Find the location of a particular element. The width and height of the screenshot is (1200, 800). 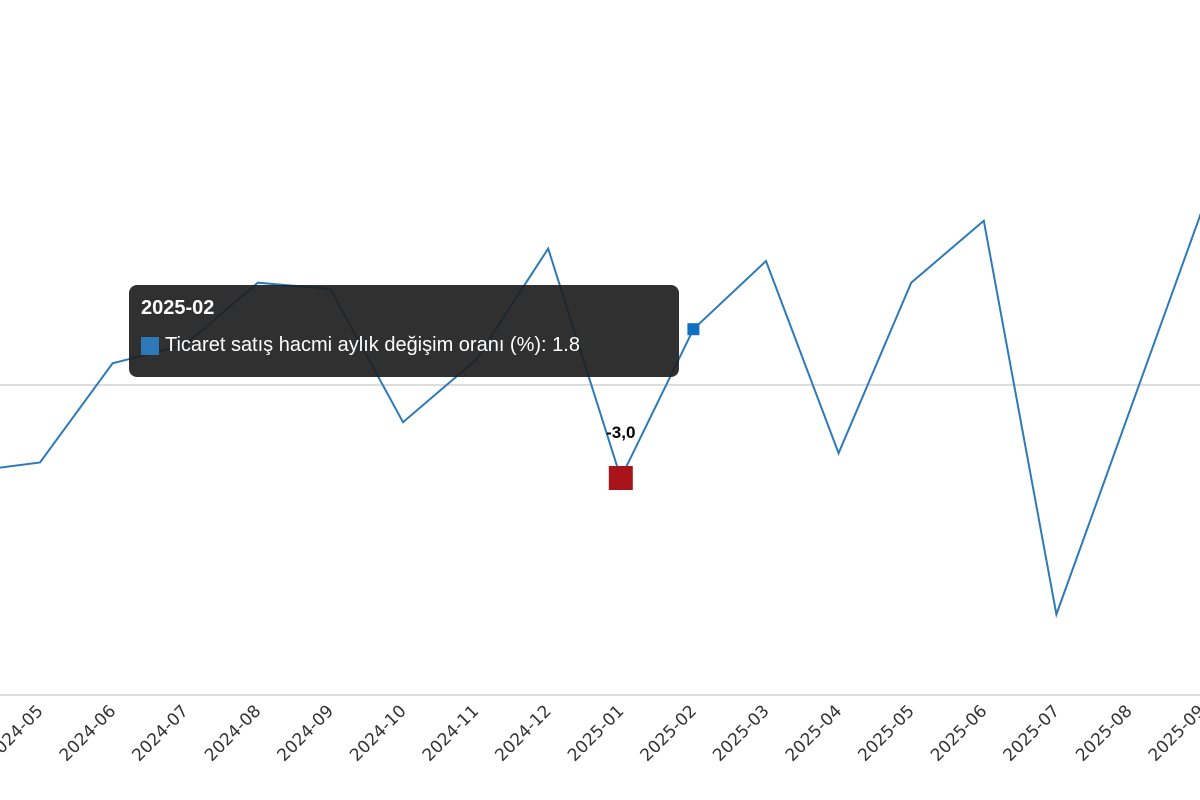

x-tick-label: 2024-11 is located at coordinates (451, 733).